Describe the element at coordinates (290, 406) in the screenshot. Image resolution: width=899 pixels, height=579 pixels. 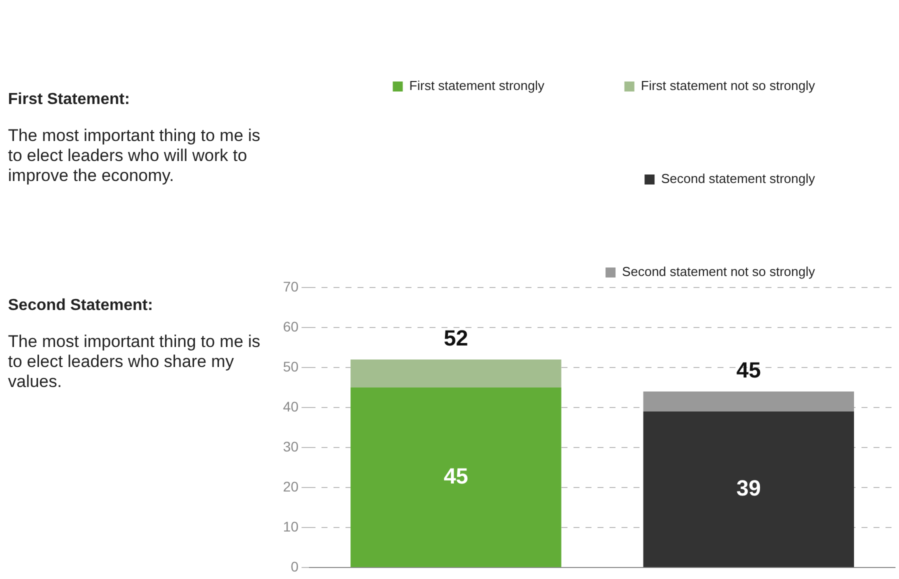
I see `y-tick-label: 40` at that location.